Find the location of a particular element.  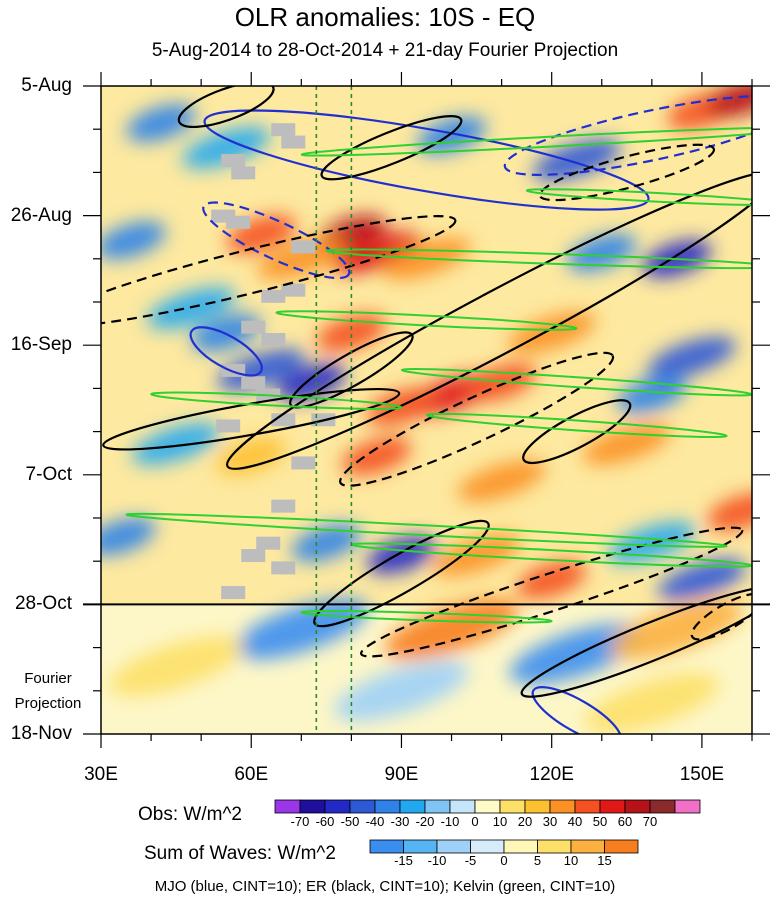

waves-colorbar-tick-label: -10 is located at coordinates (437, 860).